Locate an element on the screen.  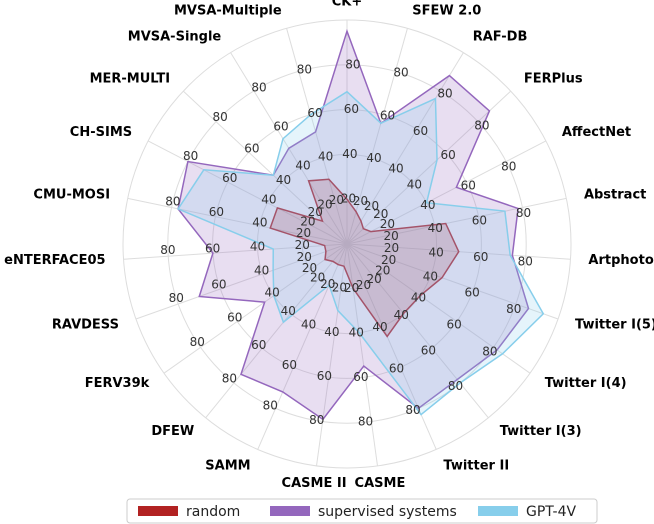
category-label: eNTERFACE05 is located at coordinates (54, 260).